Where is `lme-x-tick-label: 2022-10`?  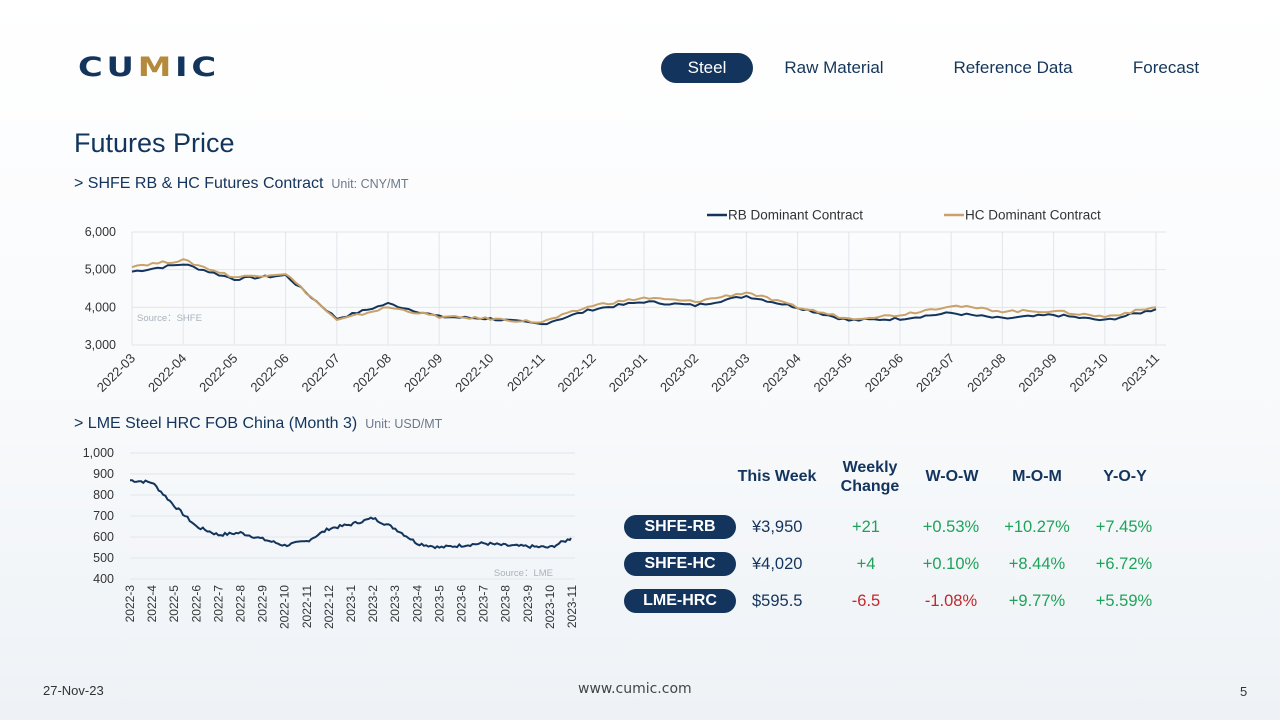 lme-x-tick-label: 2022-10 is located at coordinates (285, 607).